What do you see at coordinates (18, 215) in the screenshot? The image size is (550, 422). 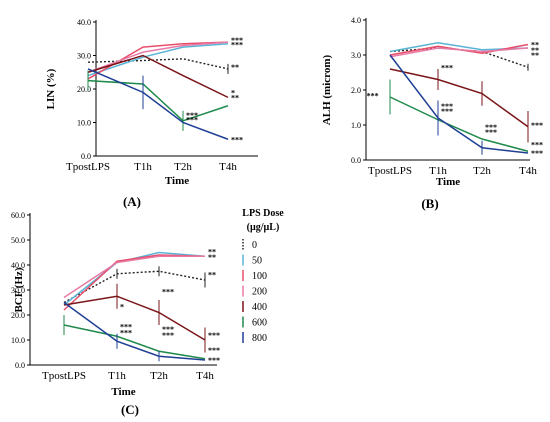 I see `y-tick-label: 60.0` at bounding box center [18, 215].